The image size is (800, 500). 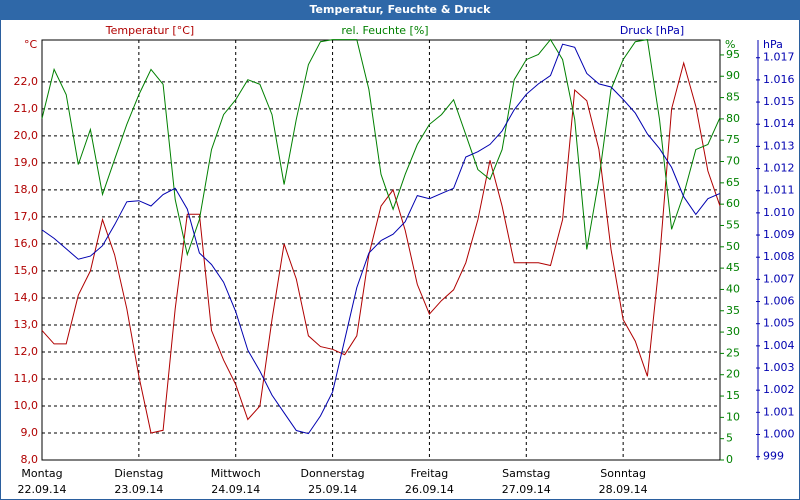 I want to click on y-tick-label: 15,0, so click(x=26, y=270).